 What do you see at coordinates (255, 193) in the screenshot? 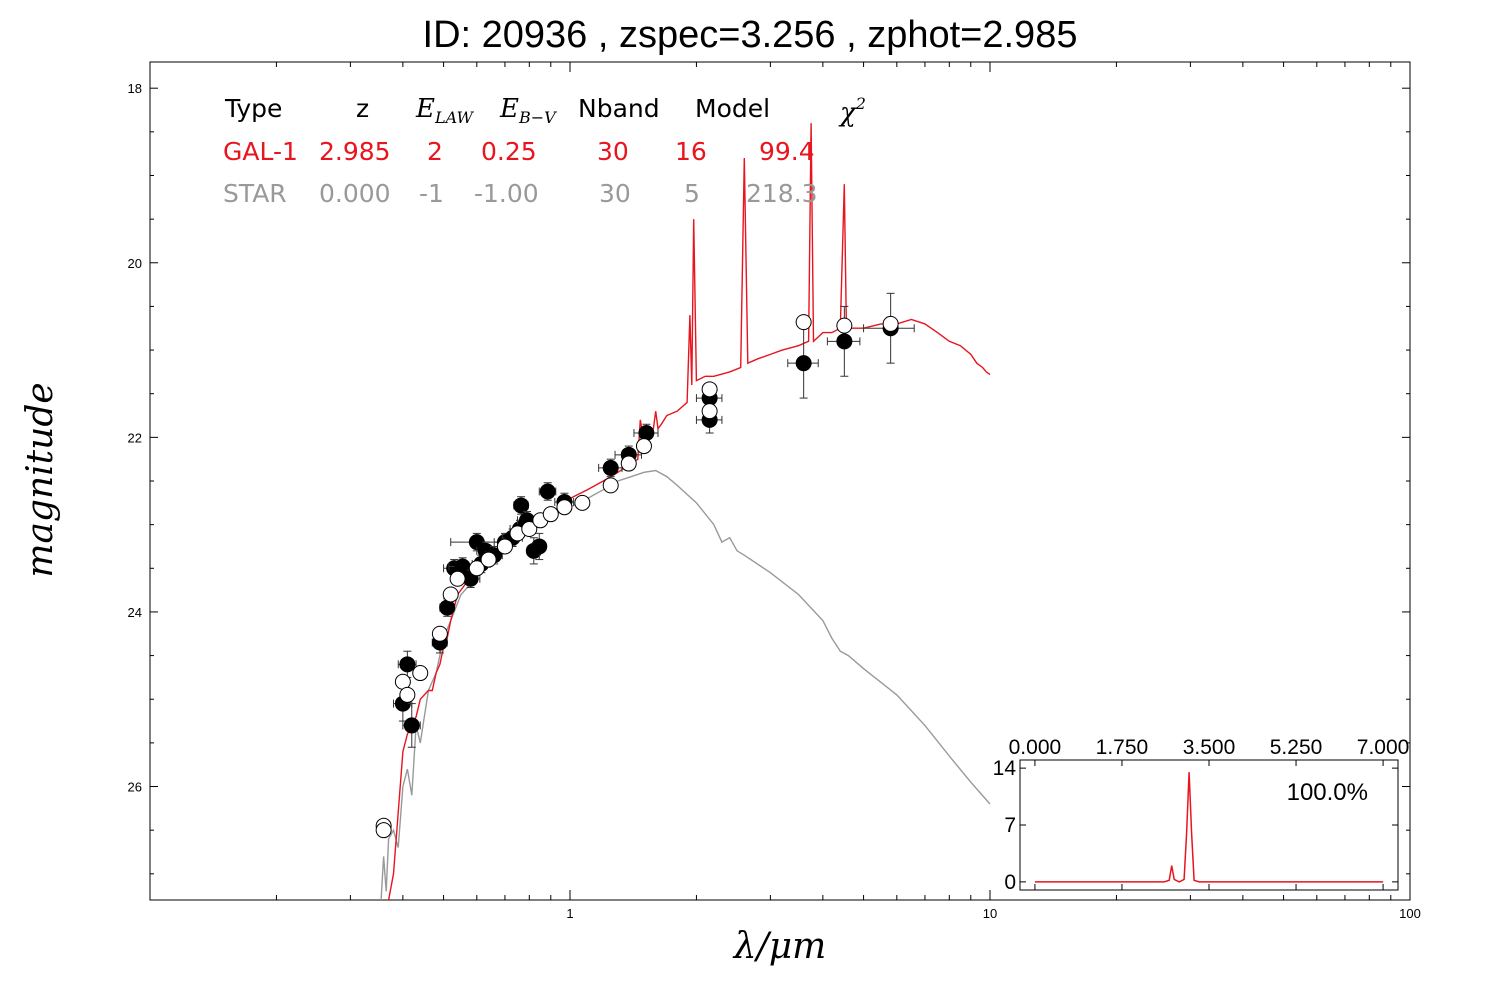
I see `row-star-type: STAR` at bounding box center [255, 193].